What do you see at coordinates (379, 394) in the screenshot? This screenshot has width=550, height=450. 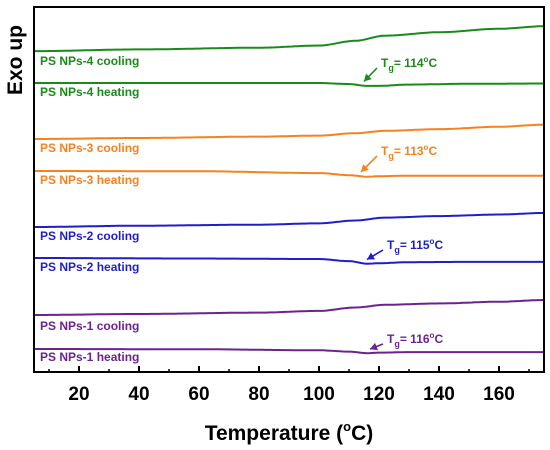 I see `x-tick-label-120: 120` at bounding box center [379, 394].